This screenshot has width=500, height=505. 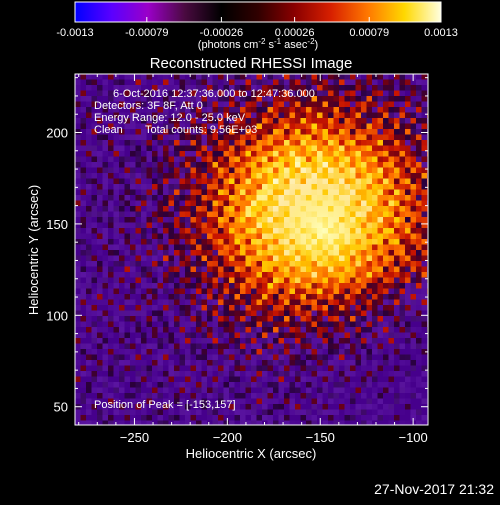 What do you see at coordinates (165, 405) in the screenshot?
I see `annotation-peak-position: Position of Peak = [-153,157]` at bounding box center [165, 405].